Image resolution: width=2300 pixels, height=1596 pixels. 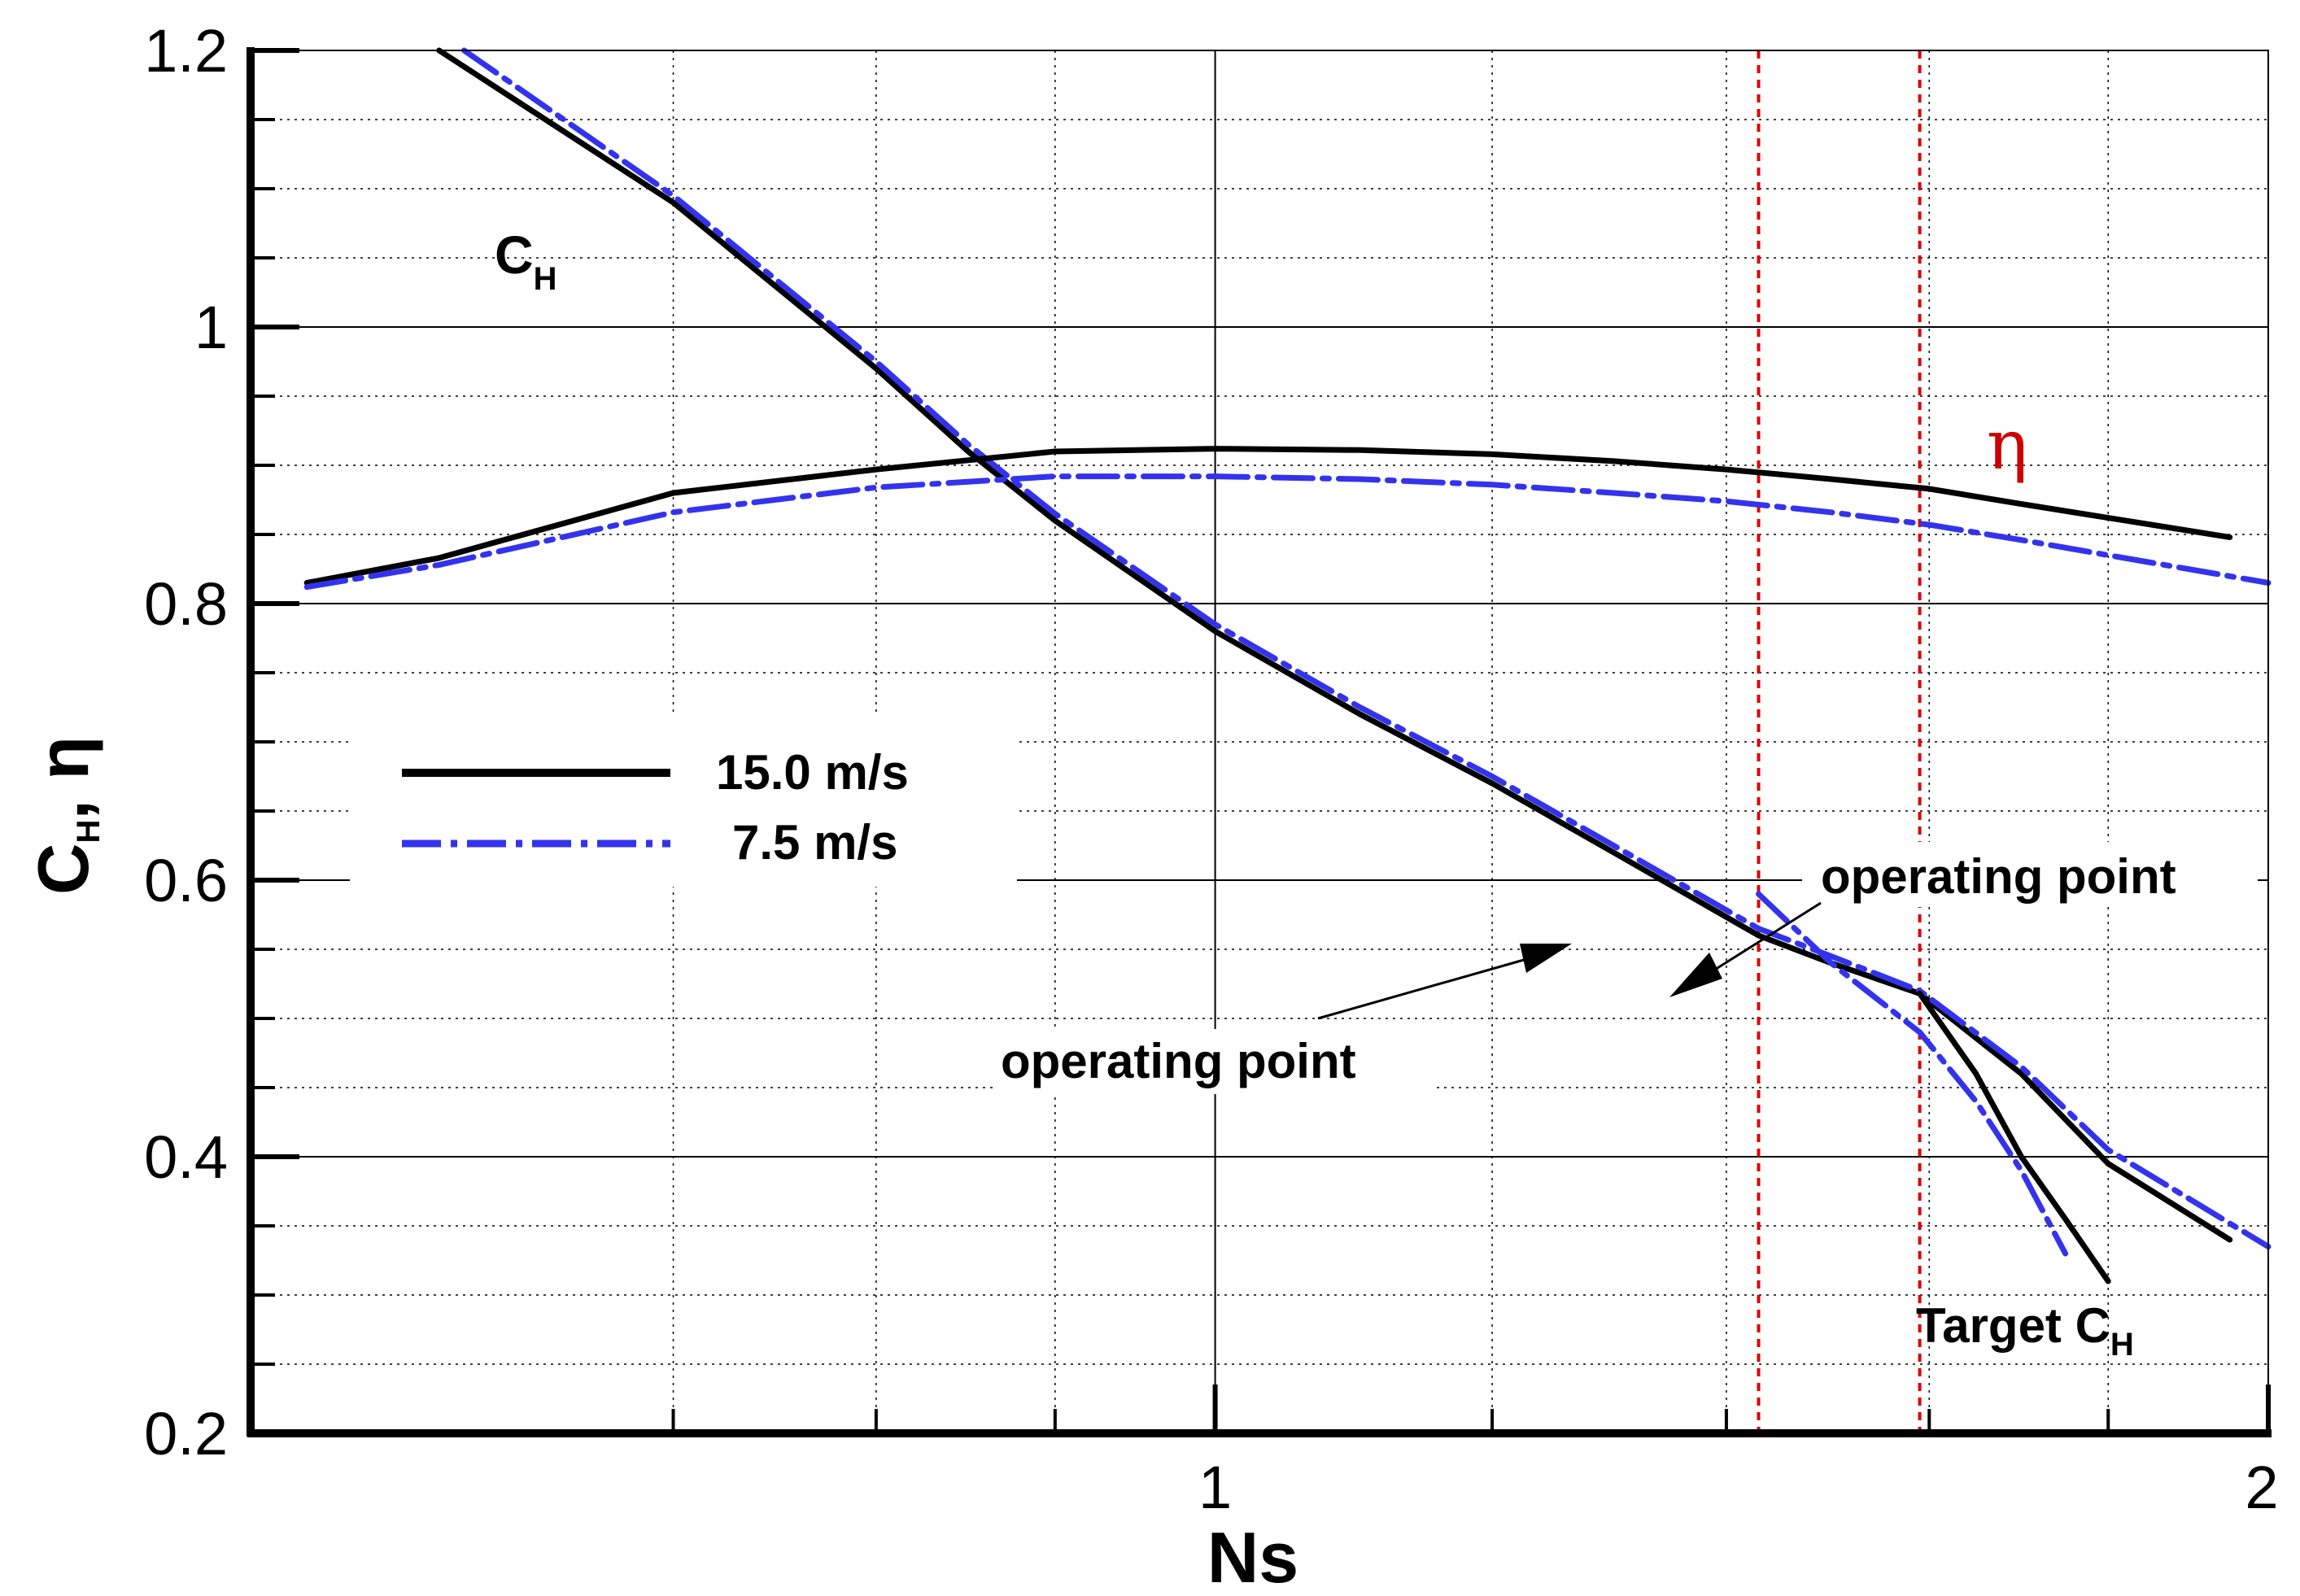 I want to click on ch-curve-label-sub: H, so click(x=545, y=279).